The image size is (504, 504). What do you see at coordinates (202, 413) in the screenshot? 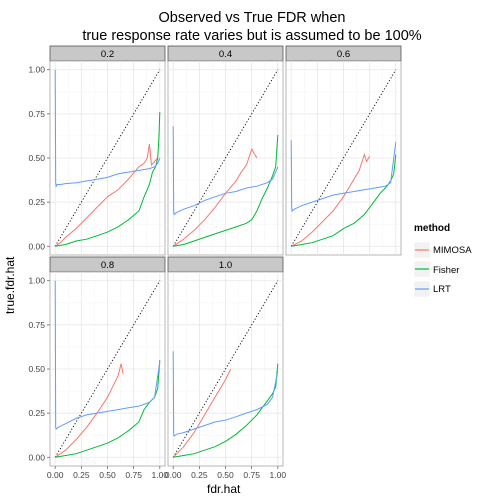
I see `series-line-mimosa-facet-1.0` at bounding box center [202, 413].